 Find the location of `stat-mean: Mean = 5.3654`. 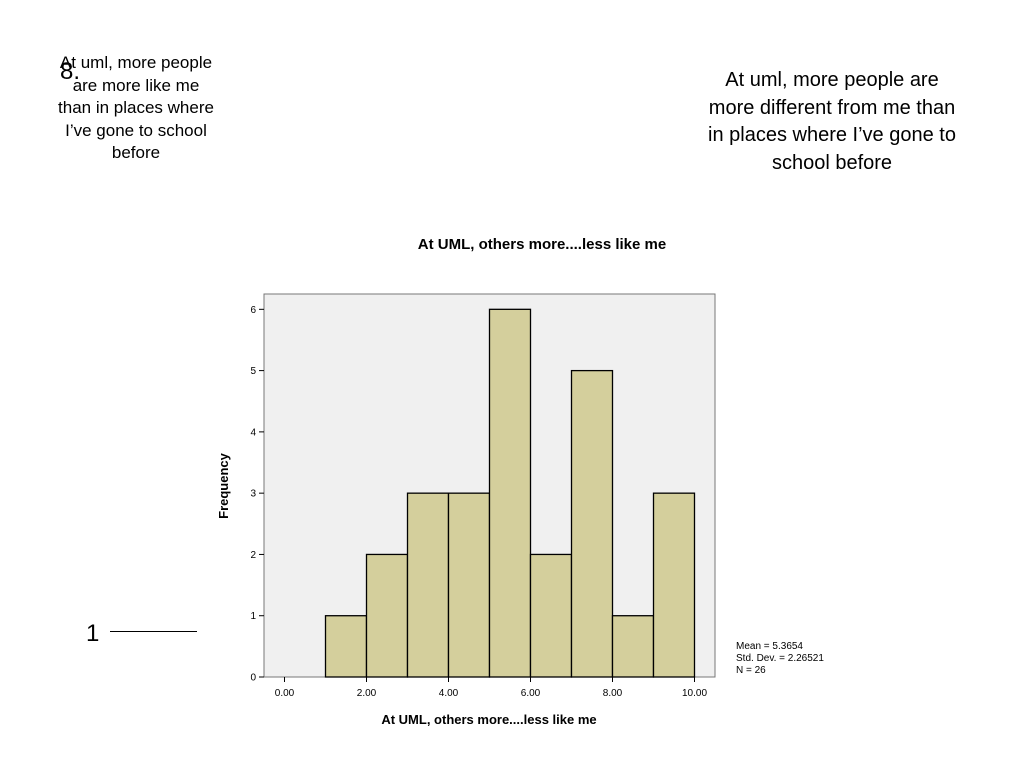

stat-mean: Mean = 5.3654 is located at coordinates (769, 646).